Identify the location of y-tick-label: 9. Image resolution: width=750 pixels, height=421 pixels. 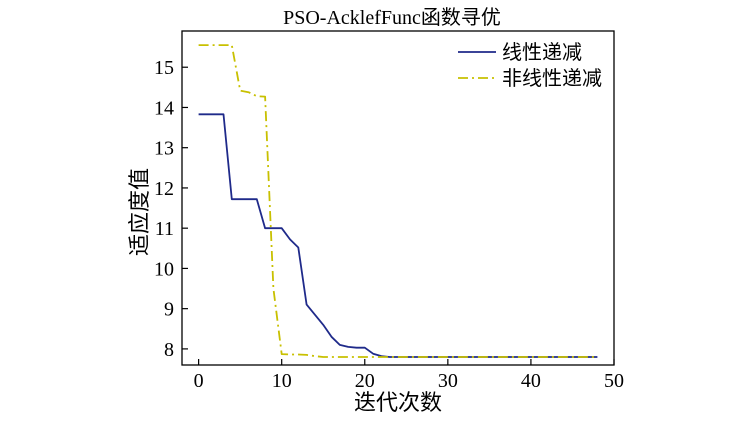
(169, 310).